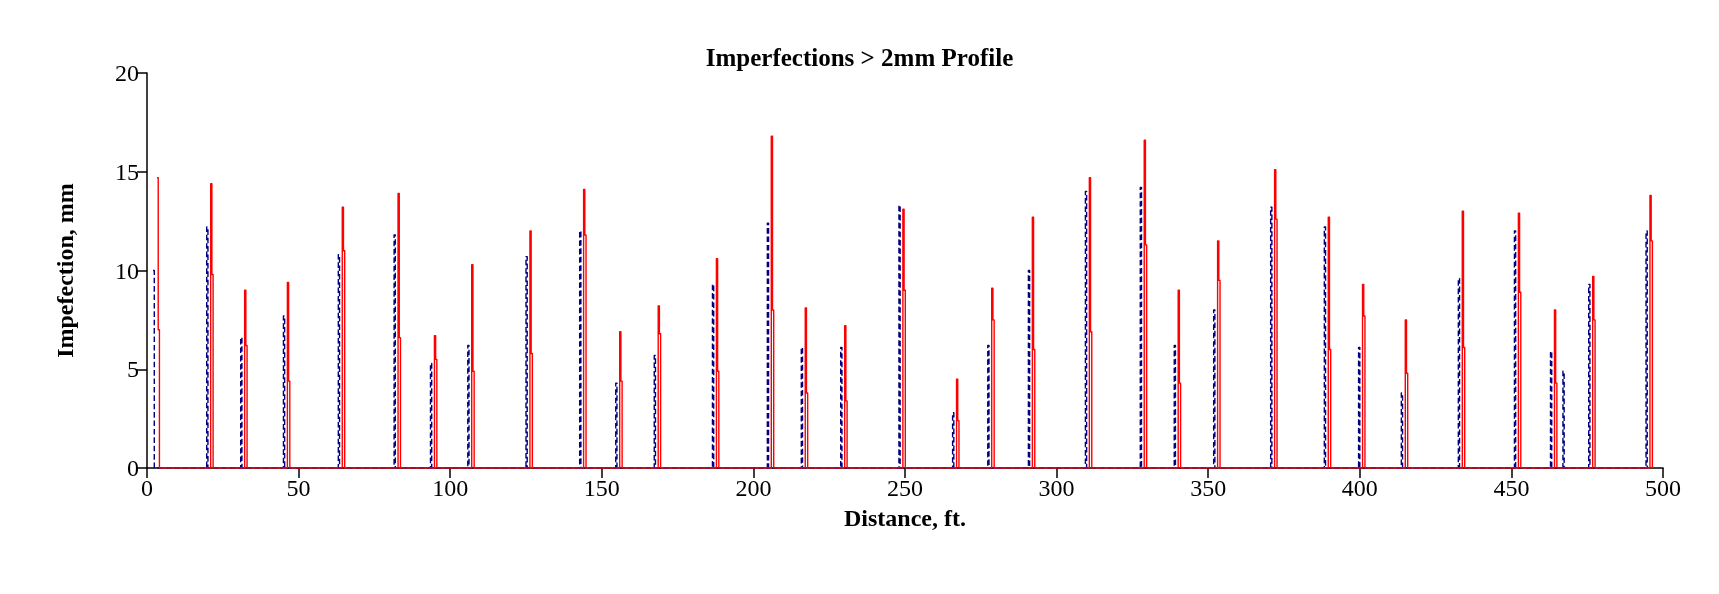 This screenshot has width=1719, height=594. Describe the element at coordinates (127, 171) in the screenshot. I see `y-tick-label: 15` at that location.